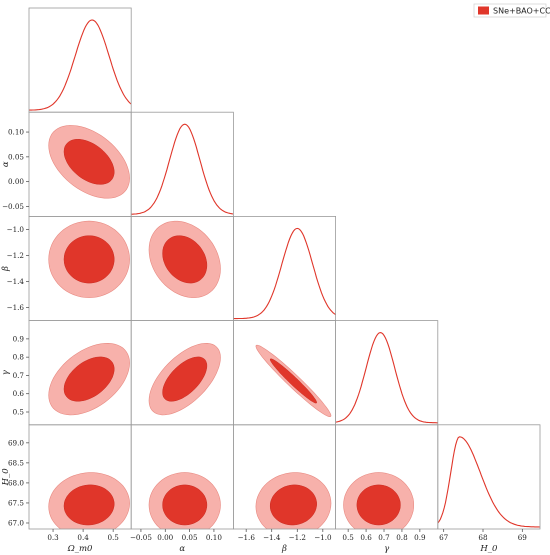 Image resolution: width=550 pixels, height=555 pixels. Describe the element at coordinates (15, 169) in the screenshot. I see `y-axis-alpha: −0.05 0.00 0.05 0.10 α` at that location.